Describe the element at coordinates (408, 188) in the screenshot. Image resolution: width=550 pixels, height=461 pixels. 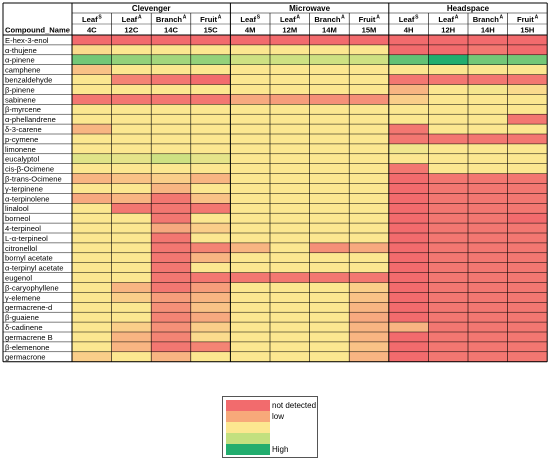
I see `heat-cell-terpinene-4h` at that location.